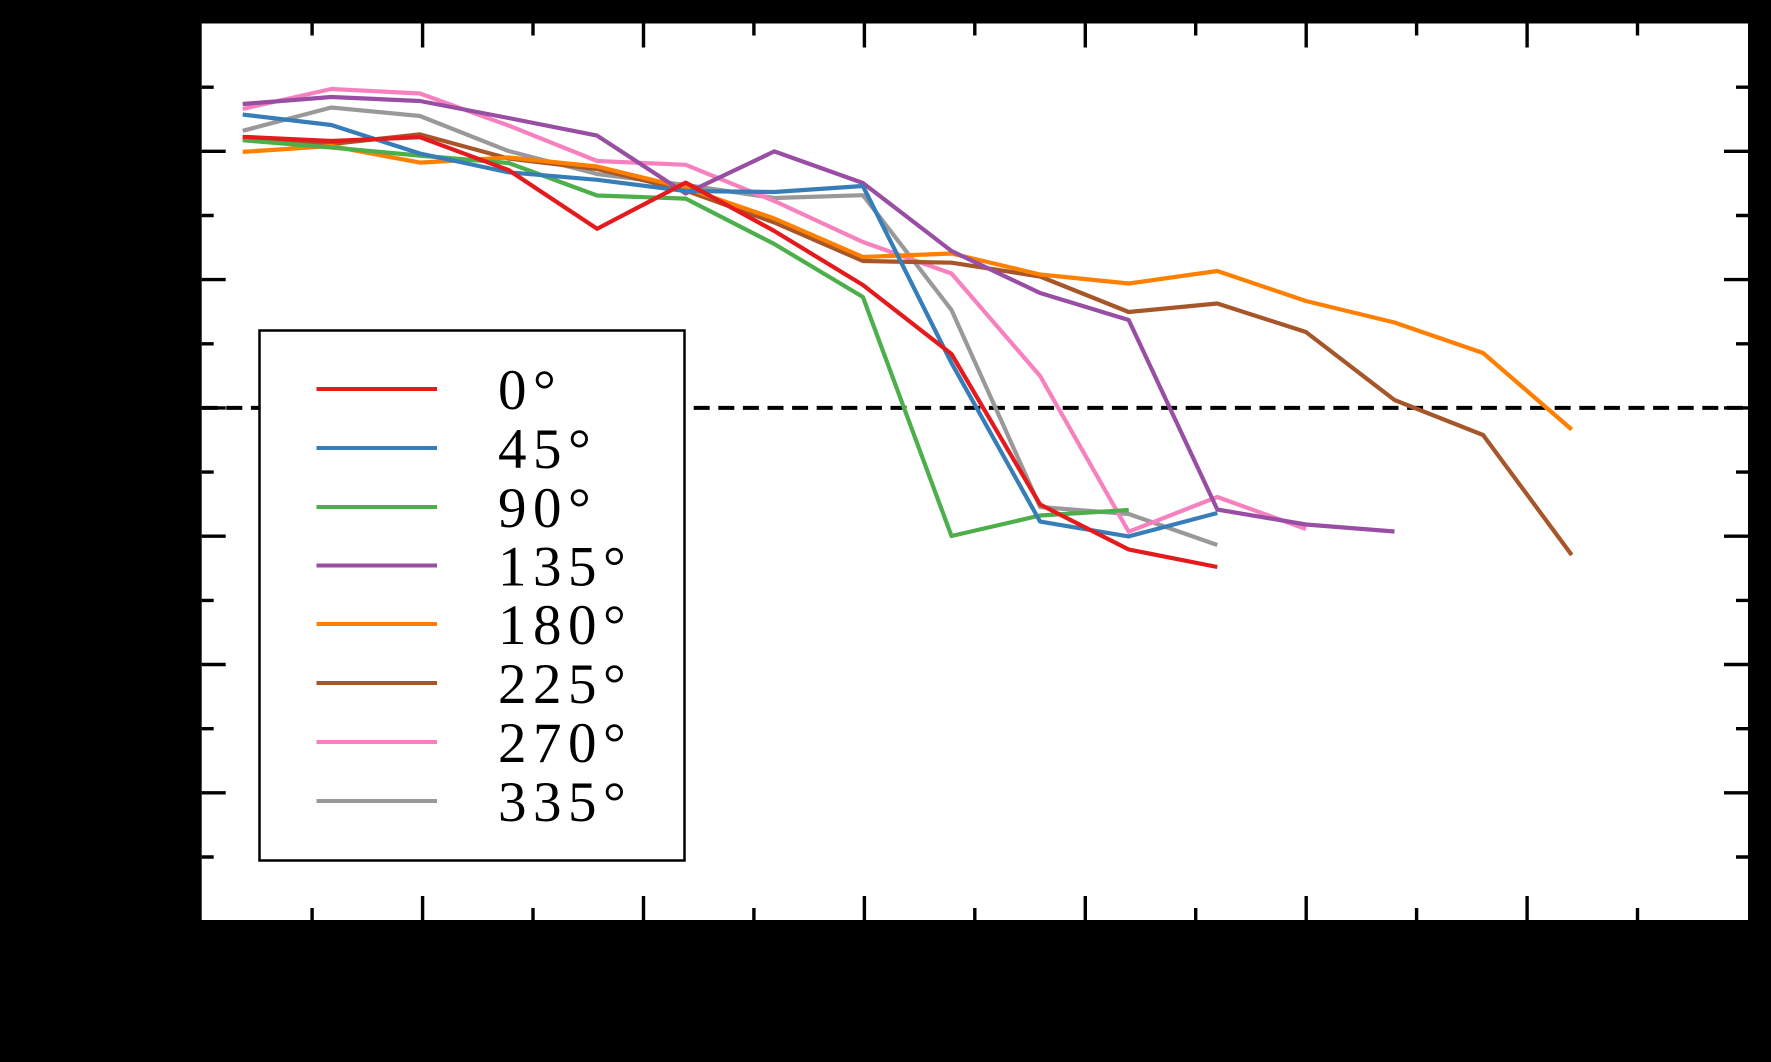 The width and height of the screenshot is (1771, 1062). What do you see at coordinates (530, 390) in the screenshot?
I see `svg-text: 0°` at bounding box center [530, 390].